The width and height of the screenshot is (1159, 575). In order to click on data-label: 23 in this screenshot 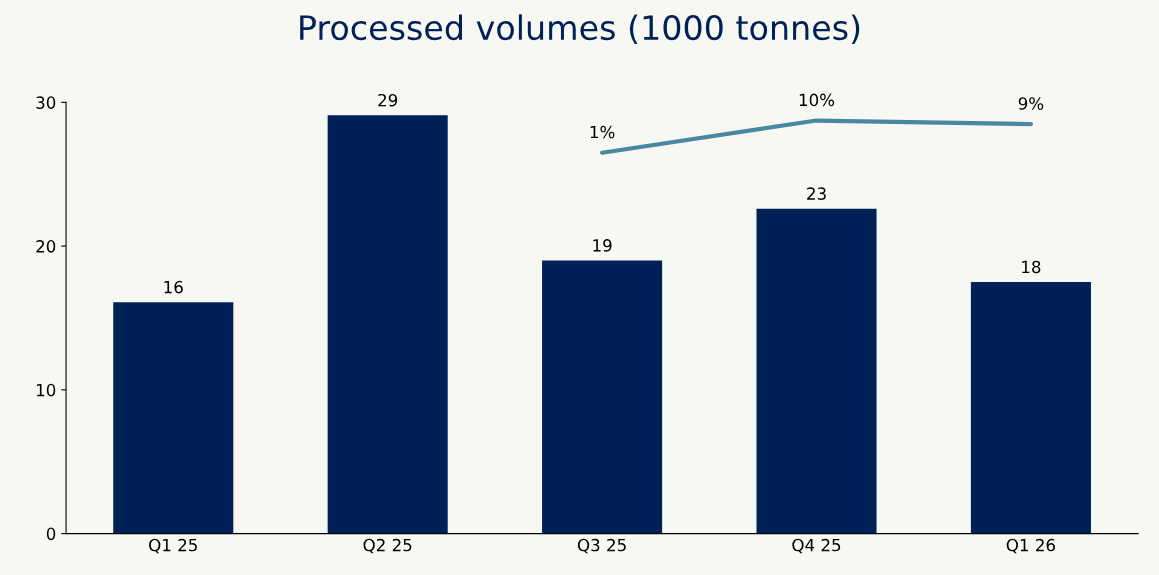, I will do `click(816, 193)`.